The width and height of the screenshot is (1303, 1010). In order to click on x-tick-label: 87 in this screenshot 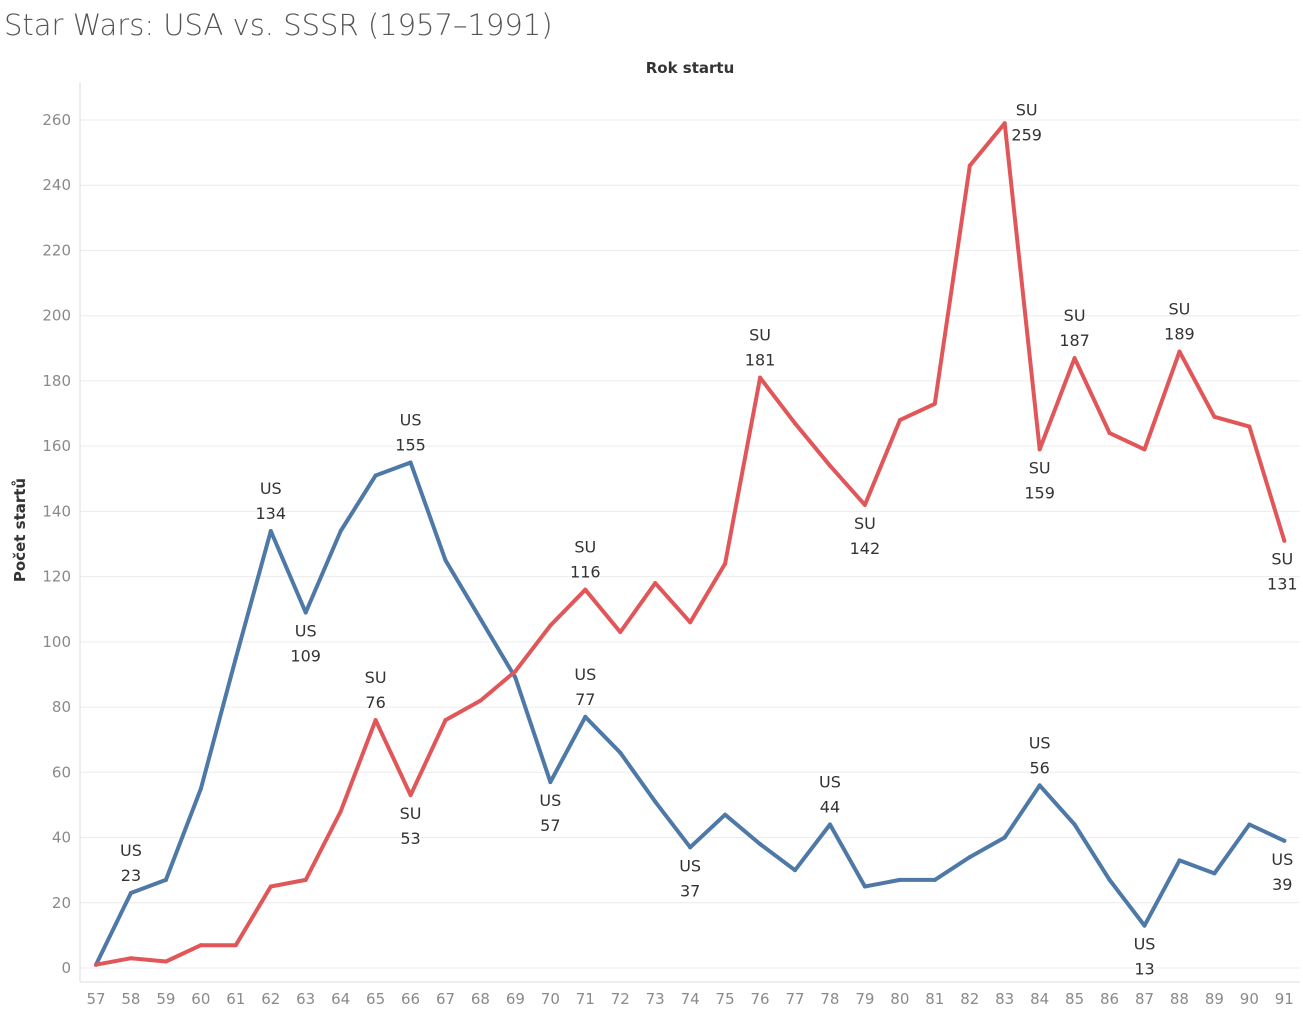, I will do `click(1144, 999)`.